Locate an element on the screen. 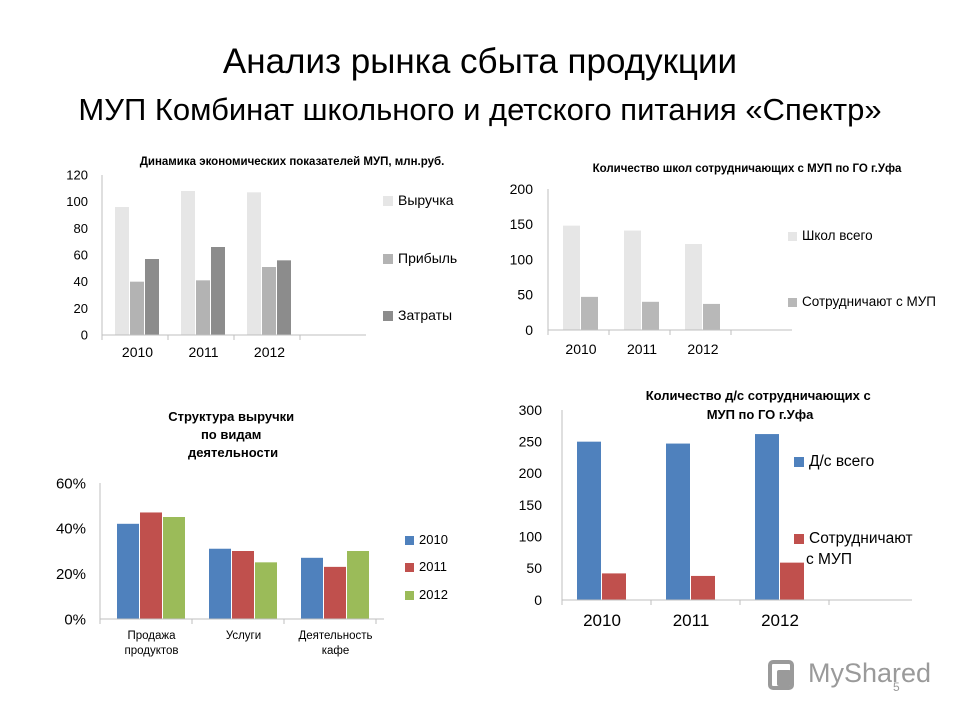  y-tick-label: 120 is located at coordinates (77, 175).